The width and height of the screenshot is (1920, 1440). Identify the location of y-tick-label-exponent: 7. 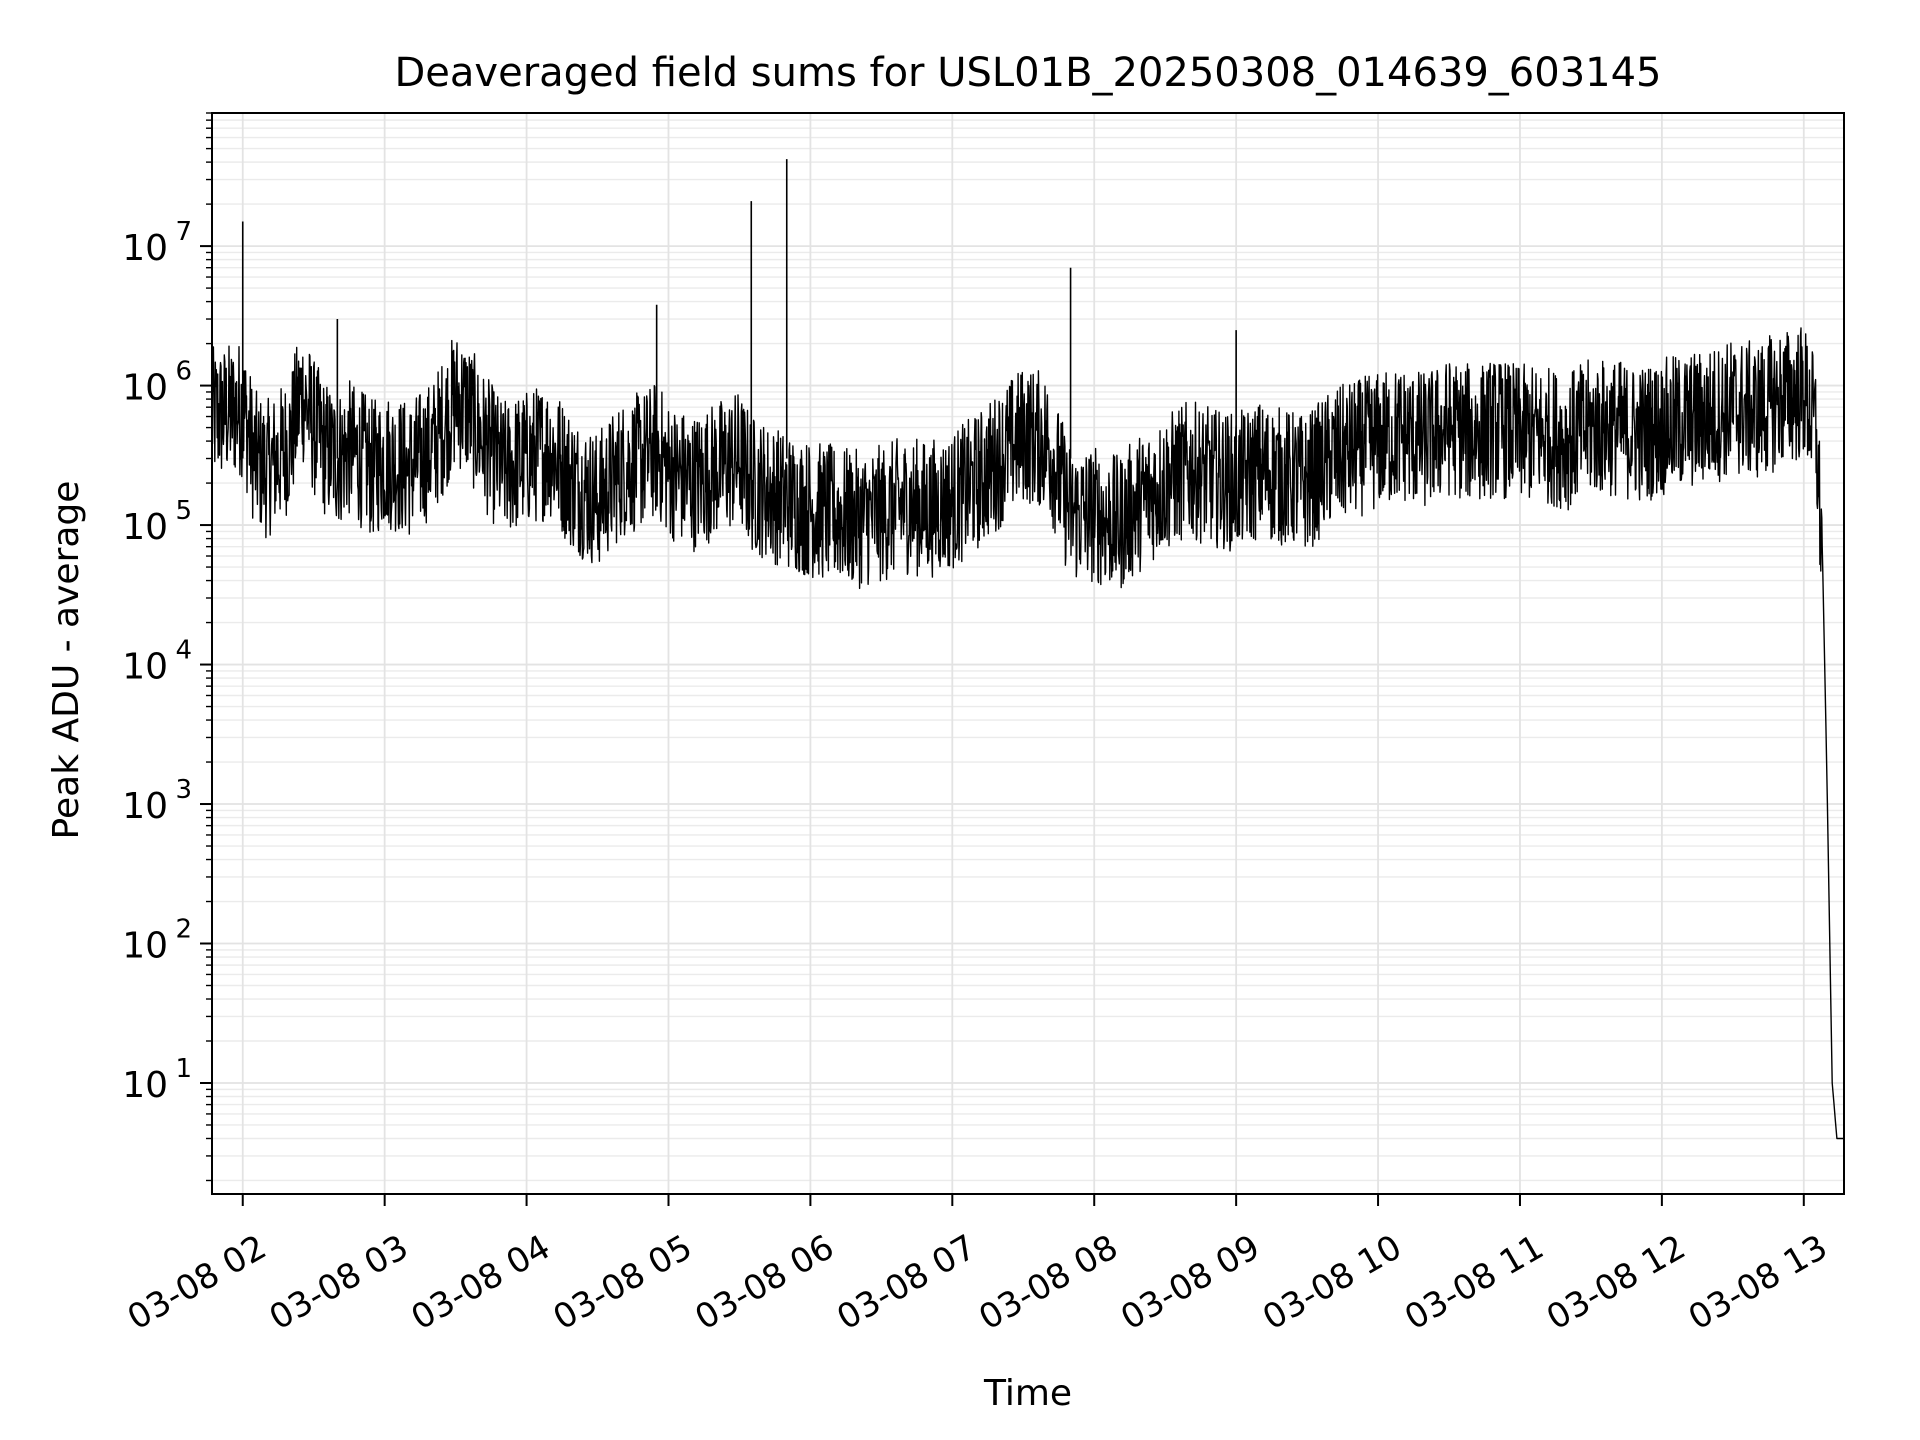
(183, 232).